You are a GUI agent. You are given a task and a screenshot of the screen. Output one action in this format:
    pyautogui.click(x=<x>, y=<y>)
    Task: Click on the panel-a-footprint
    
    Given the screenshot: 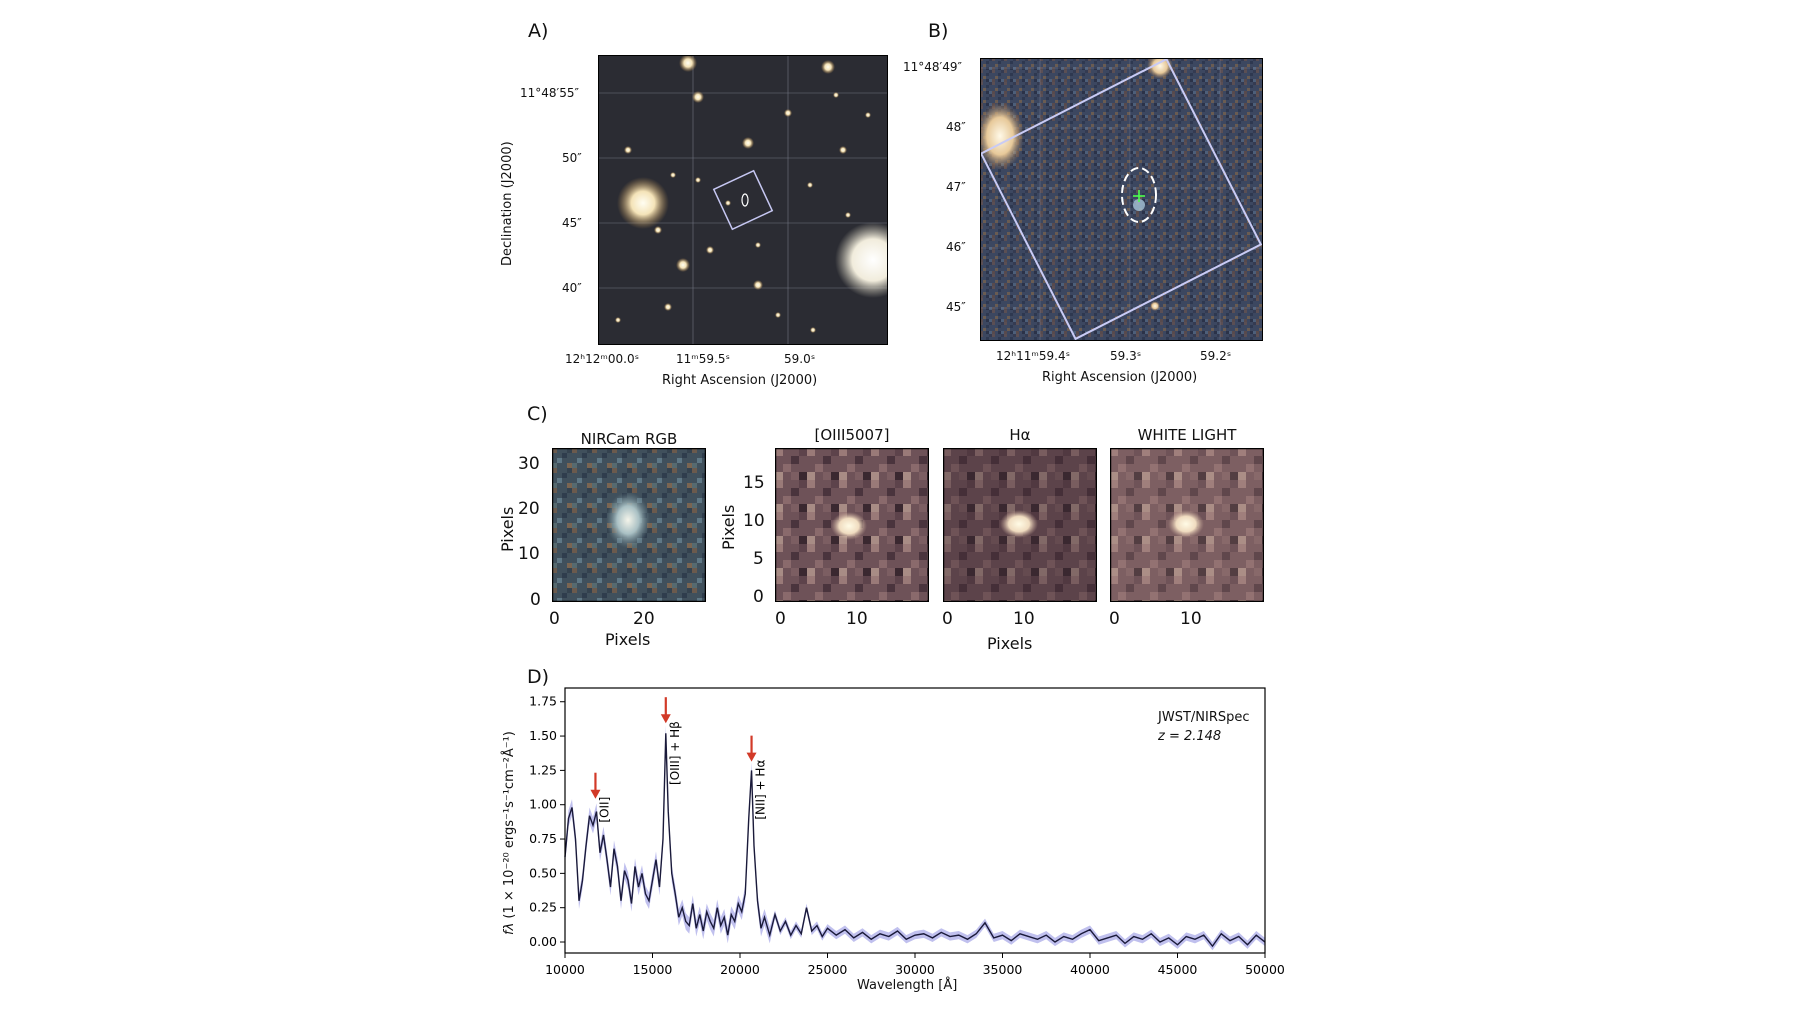 What is the action you would take?
    pyautogui.click(x=743, y=200)
    